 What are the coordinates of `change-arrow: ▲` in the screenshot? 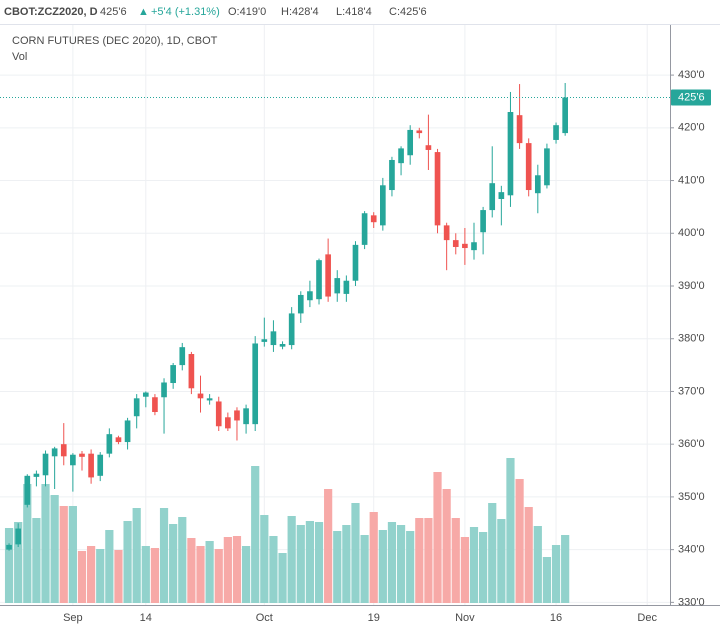 It's located at (143, 12).